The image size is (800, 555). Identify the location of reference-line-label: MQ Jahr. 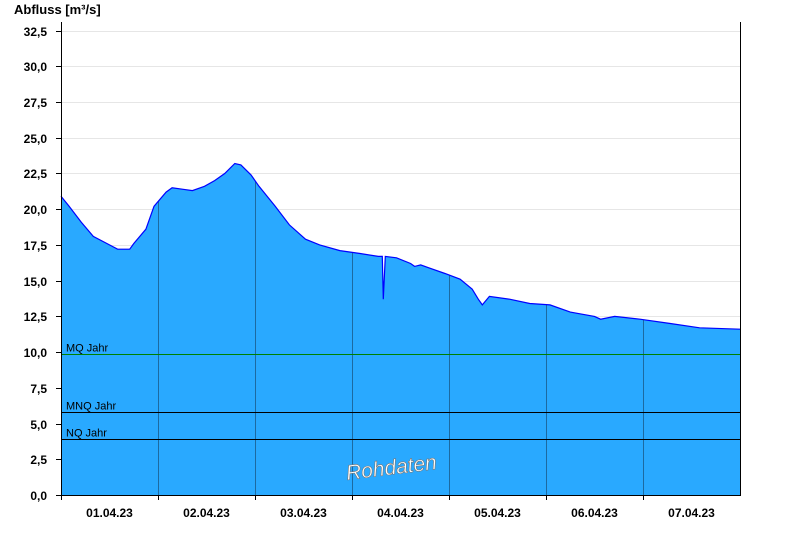
(87, 349).